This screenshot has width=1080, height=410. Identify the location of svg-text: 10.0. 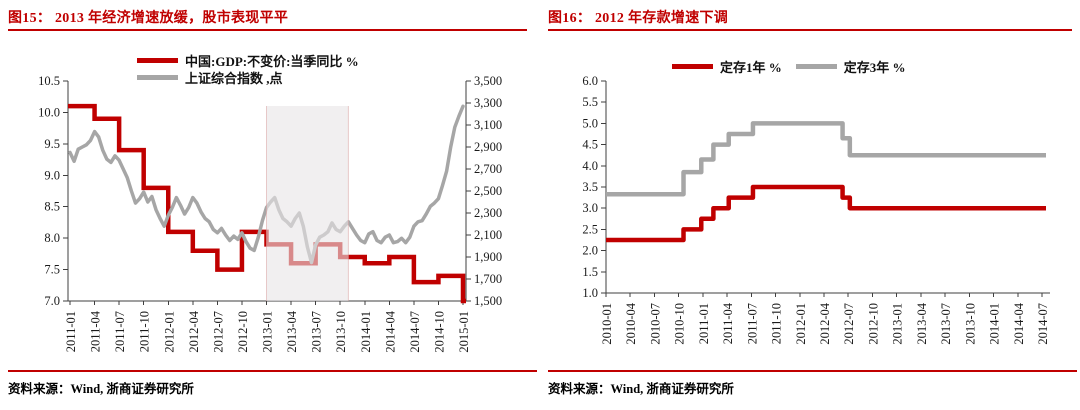
(49, 112).